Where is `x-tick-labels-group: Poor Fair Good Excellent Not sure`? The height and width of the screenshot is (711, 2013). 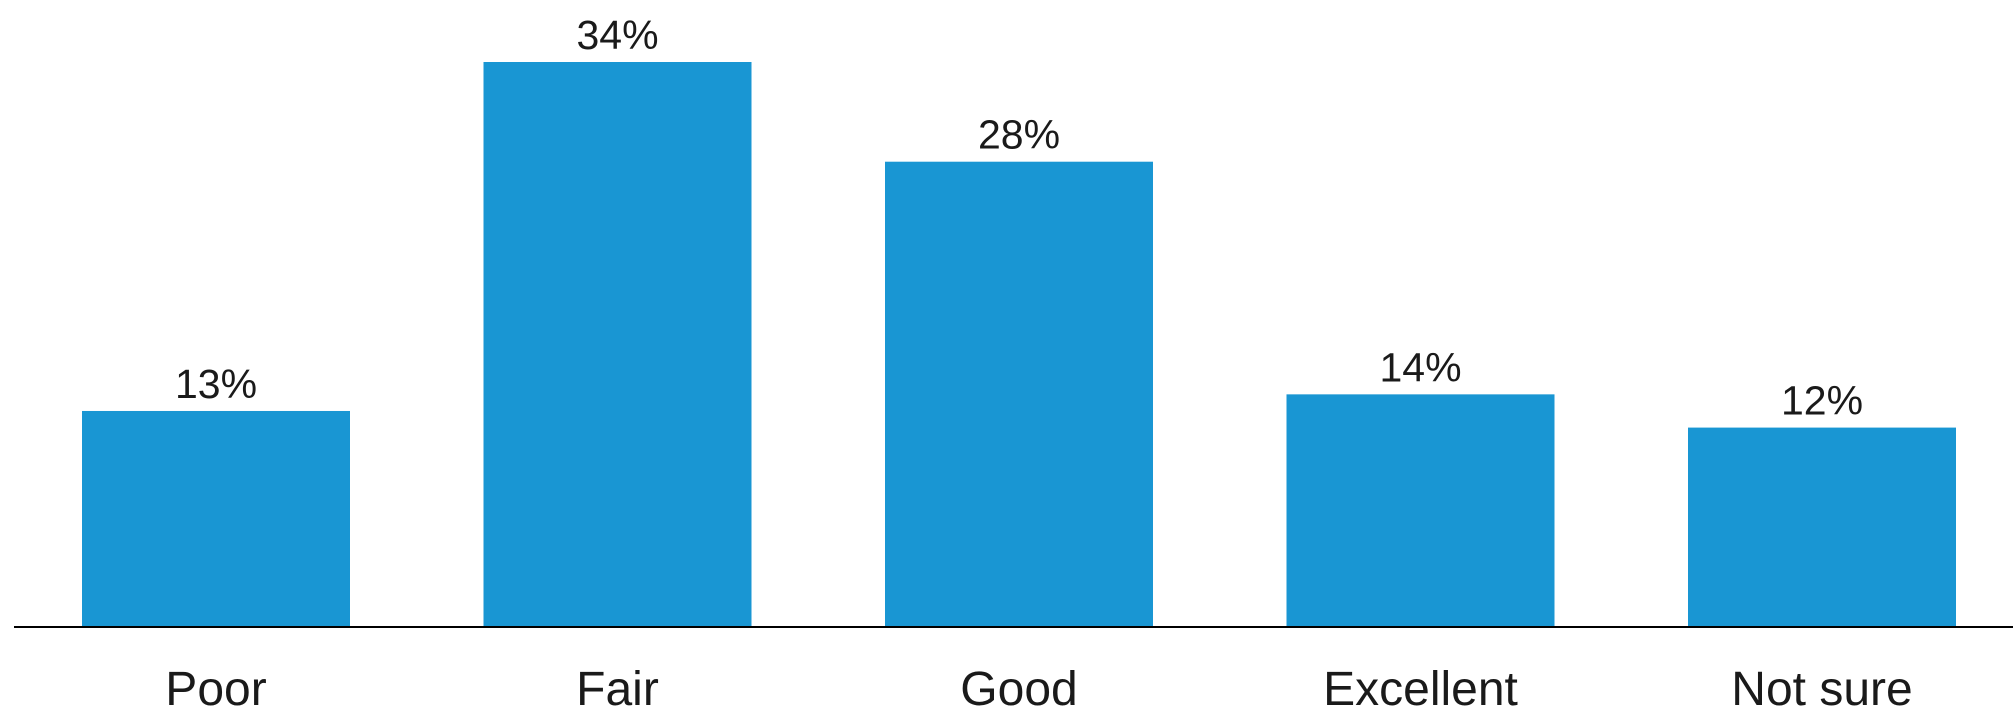 x-tick-labels-group: Poor Fair Good Excellent Not sure is located at coordinates (1038, 687).